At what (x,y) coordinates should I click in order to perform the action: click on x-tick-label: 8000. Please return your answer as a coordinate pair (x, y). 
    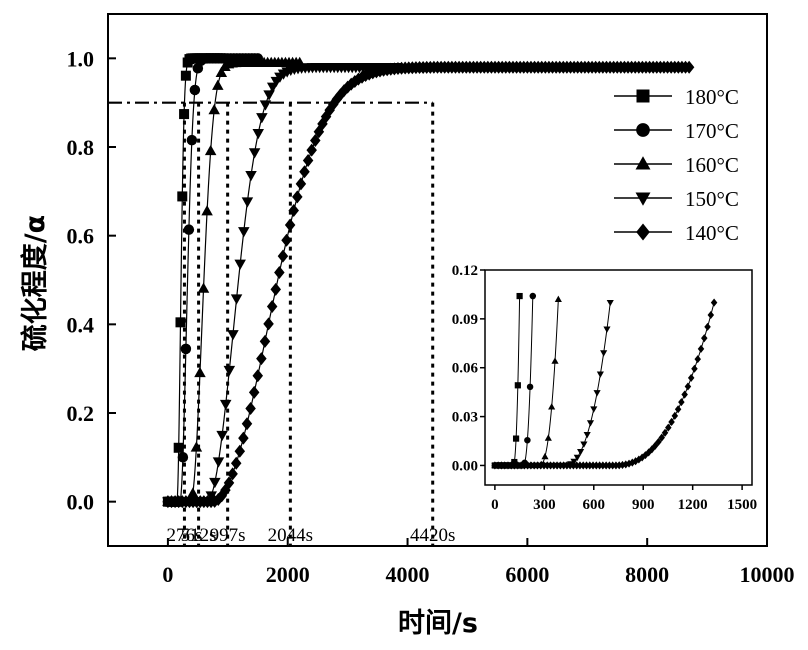
    Looking at the image, I should click on (647, 574).